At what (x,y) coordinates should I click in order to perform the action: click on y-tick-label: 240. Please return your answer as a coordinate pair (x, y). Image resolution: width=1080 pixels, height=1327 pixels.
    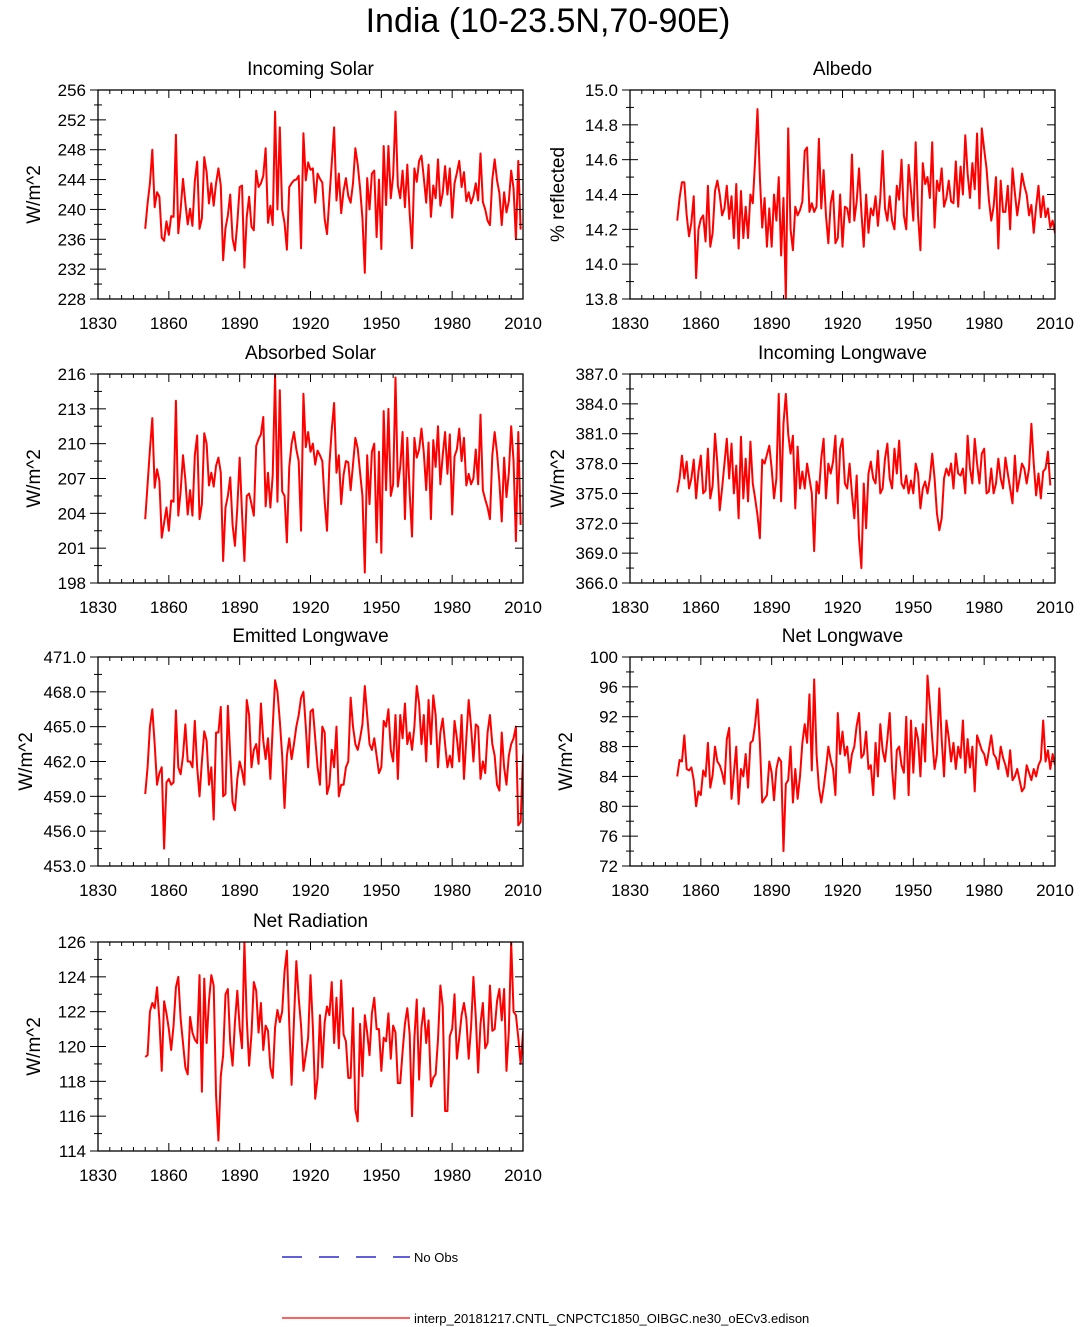
    Looking at the image, I should click on (72, 209).